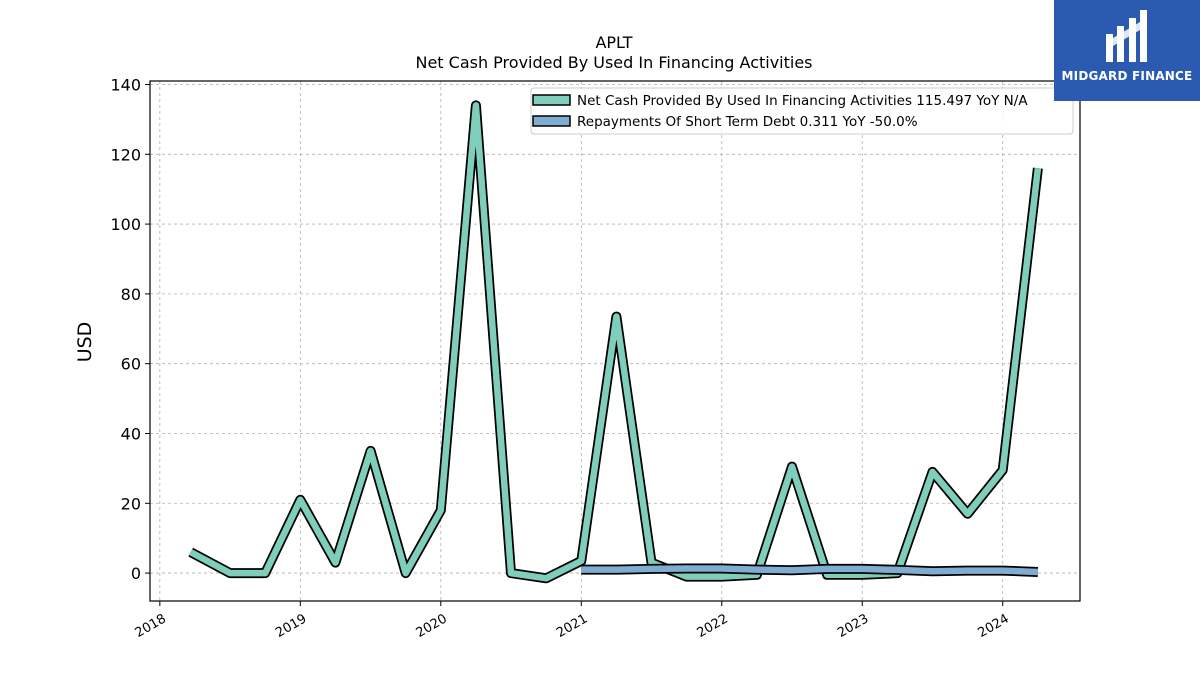 The image size is (1200, 675). Describe the element at coordinates (85, 342) in the screenshot. I see `y-axis-label: USD` at that location.